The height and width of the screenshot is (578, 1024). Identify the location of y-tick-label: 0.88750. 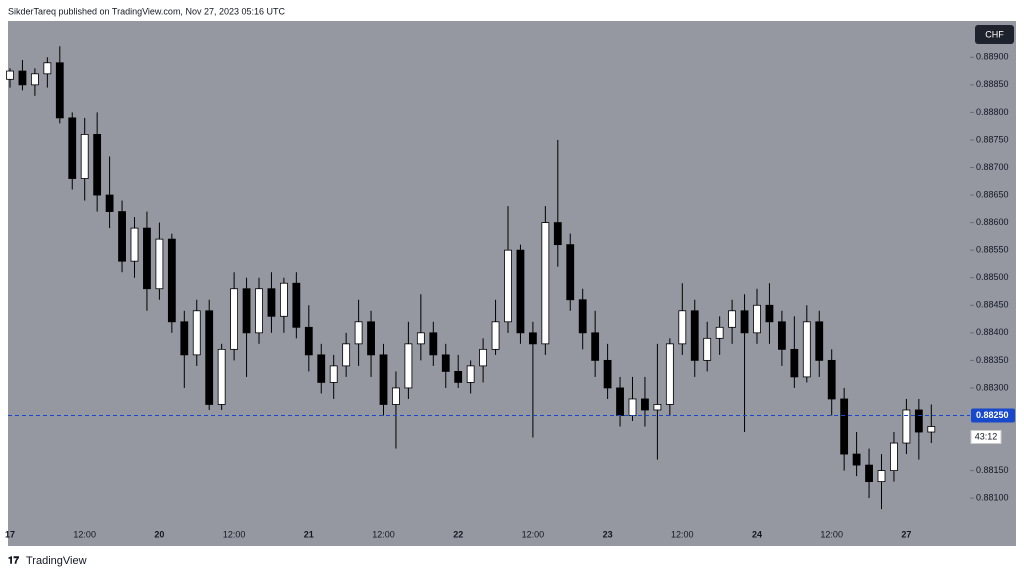
(992, 139).